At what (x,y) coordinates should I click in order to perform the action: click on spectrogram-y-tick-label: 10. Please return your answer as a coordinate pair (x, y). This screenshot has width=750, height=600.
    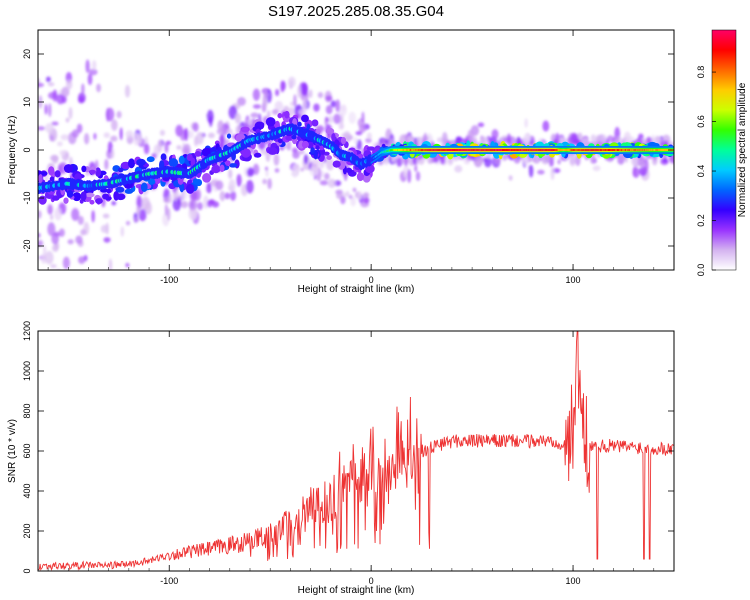
    Looking at the image, I should click on (27, 102).